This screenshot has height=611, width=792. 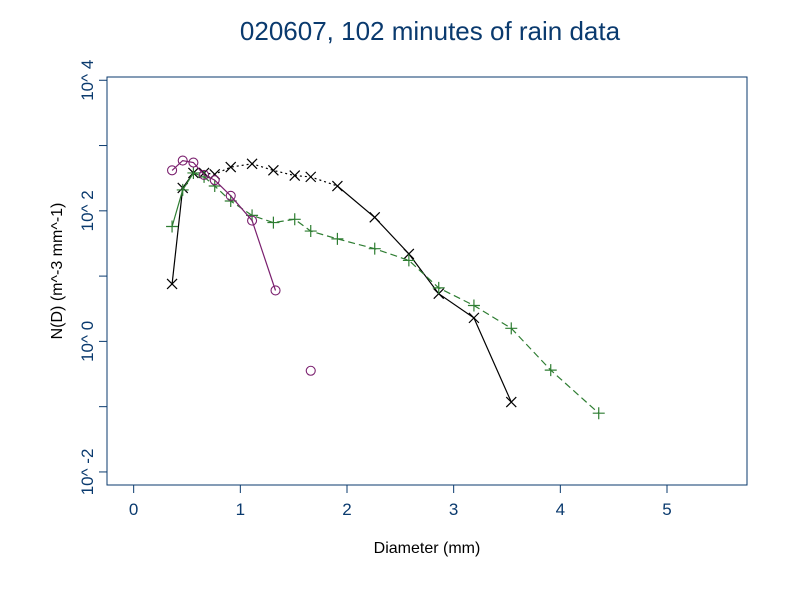 I want to click on x-axis: 0 1 2 3 4 5, so click(x=400, y=502).